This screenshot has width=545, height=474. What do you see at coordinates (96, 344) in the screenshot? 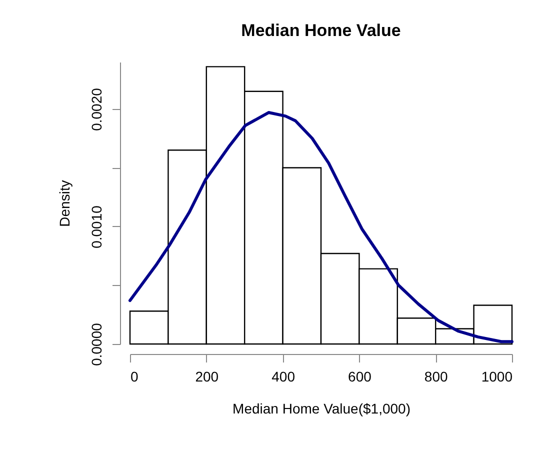
I see `y-tick-label: 0.0000` at bounding box center [96, 344].